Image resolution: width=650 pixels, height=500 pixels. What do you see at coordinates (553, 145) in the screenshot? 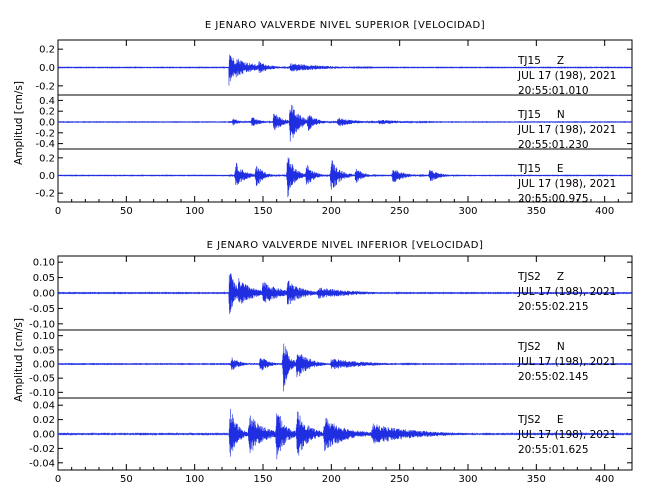
I see `time-label: 20:55:01.230` at bounding box center [553, 145].